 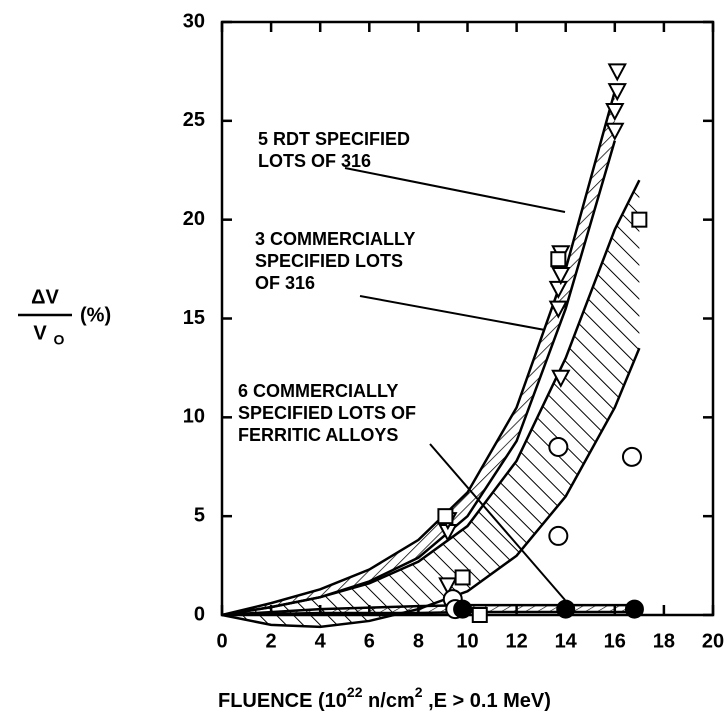 I want to click on x-label-text: FLUENCE (10, so click(x=282, y=701).